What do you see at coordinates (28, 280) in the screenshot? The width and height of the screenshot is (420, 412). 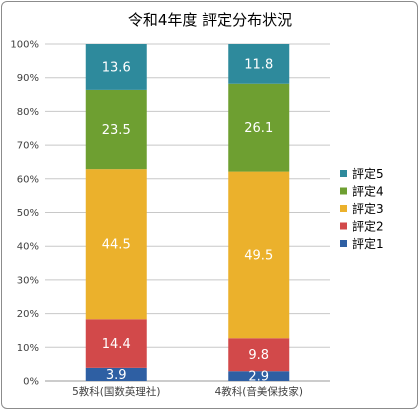 I see `y-tick-label: 30%` at bounding box center [28, 280].